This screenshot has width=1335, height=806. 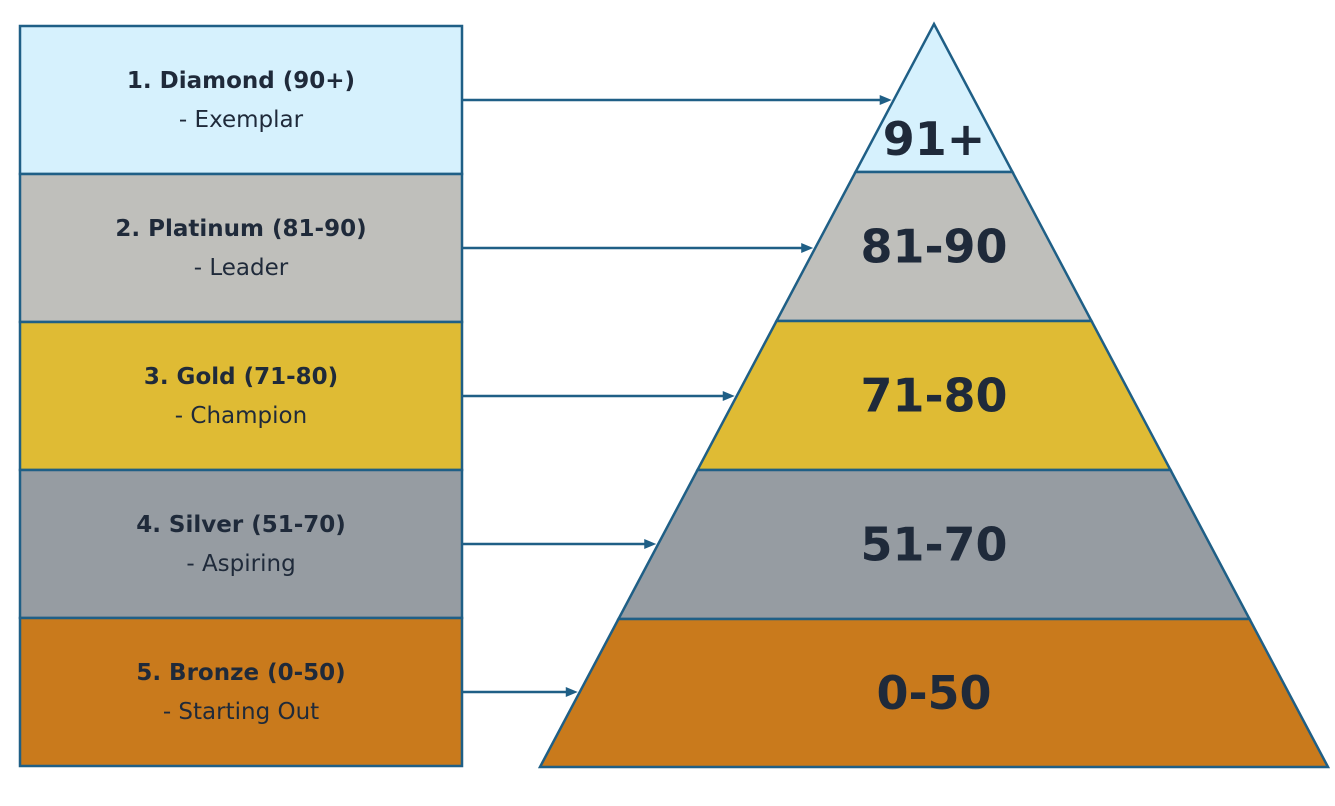 I want to click on tier-box-diamond, so click(x=241, y=100).